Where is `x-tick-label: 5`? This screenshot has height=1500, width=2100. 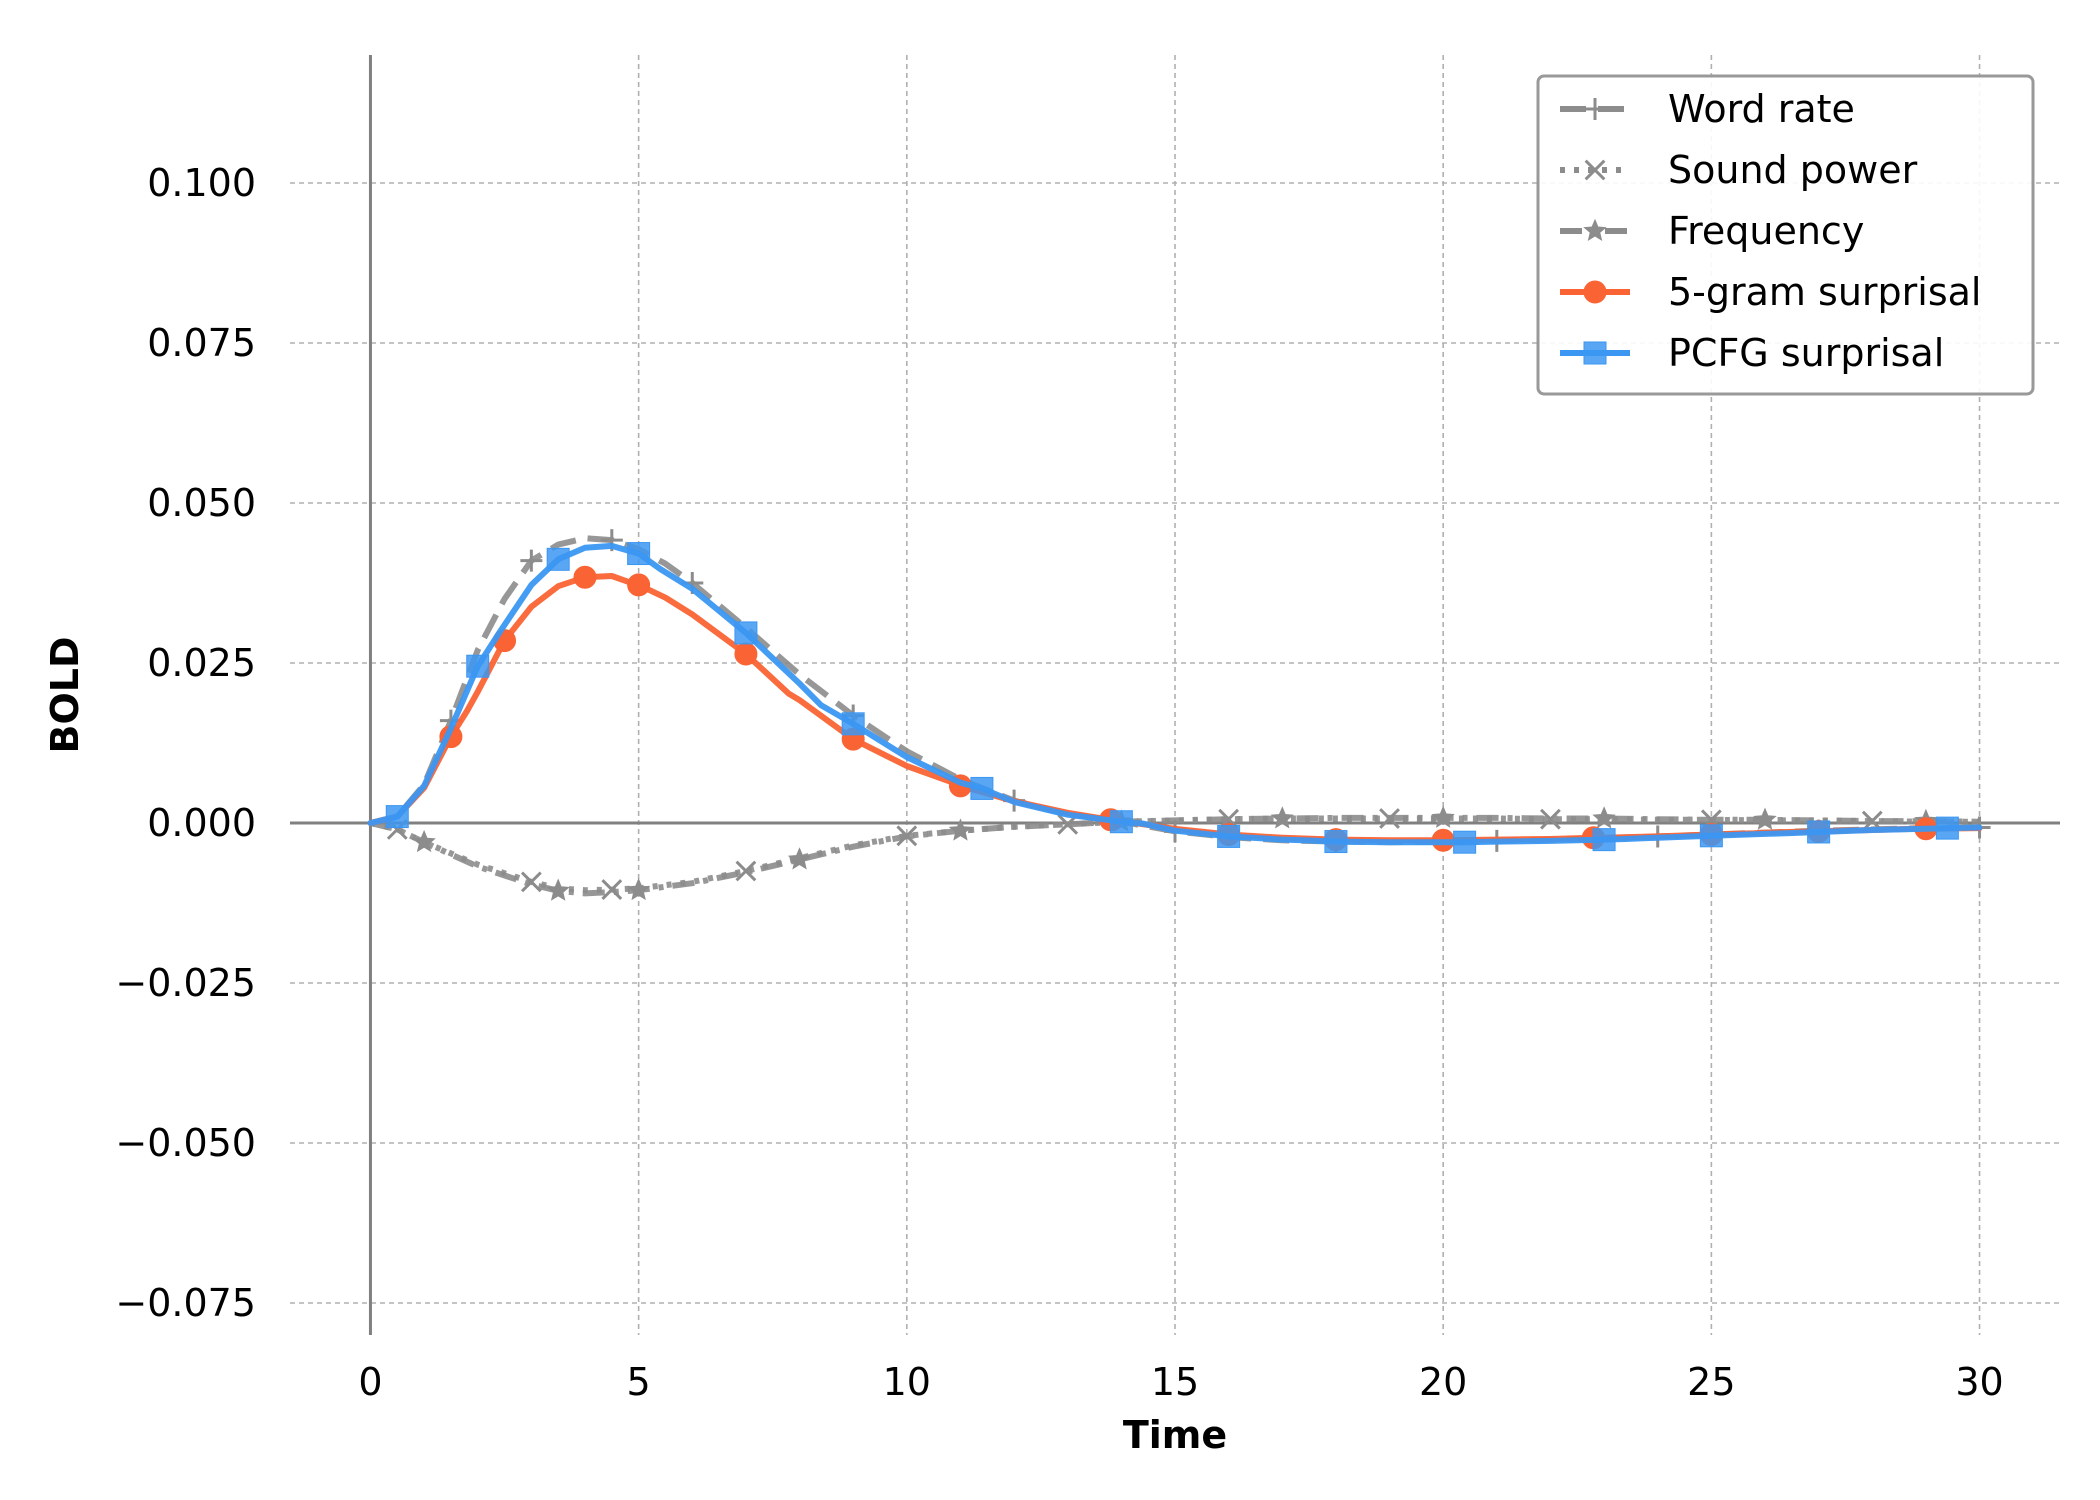 x-tick-label: 5 is located at coordinates (639, 1382).